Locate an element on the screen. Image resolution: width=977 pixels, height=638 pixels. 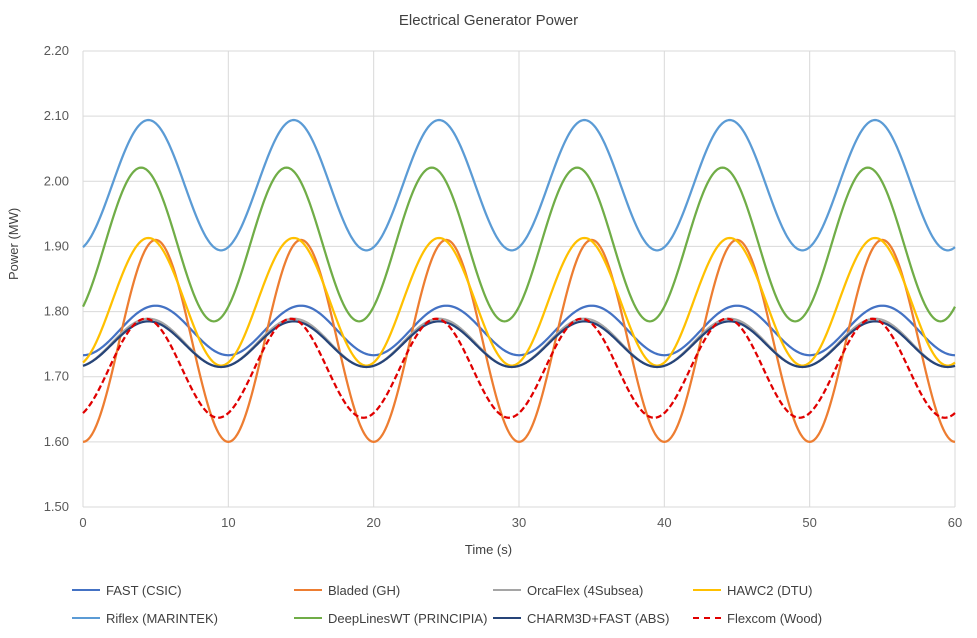
y-tick-label: 1.70 is located at coordinates (56, 376).